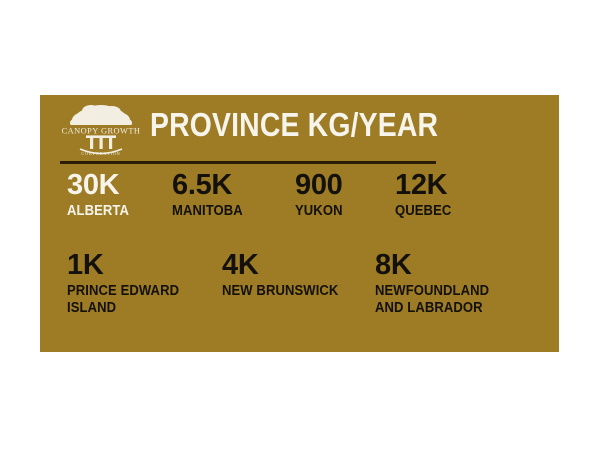 The image size is (600, 456). What do you see at coordinates (280, 291) in the screenshot?
I see `stat-label: NEW BRUNSWICK` at bounding box center [280, 291].